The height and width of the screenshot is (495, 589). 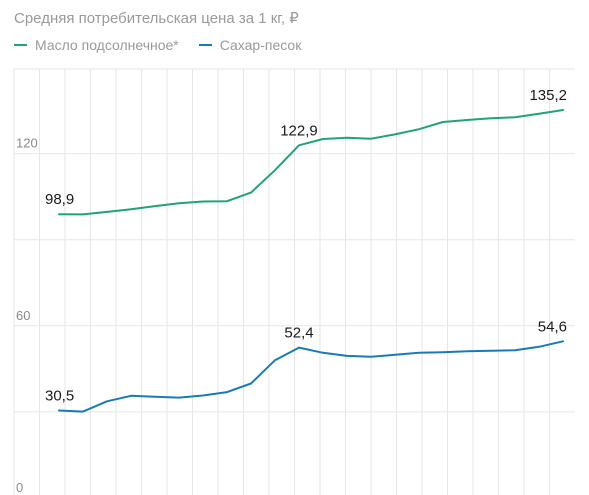 I want to click on y-tick-label: 0, so click(x=19, y=487).